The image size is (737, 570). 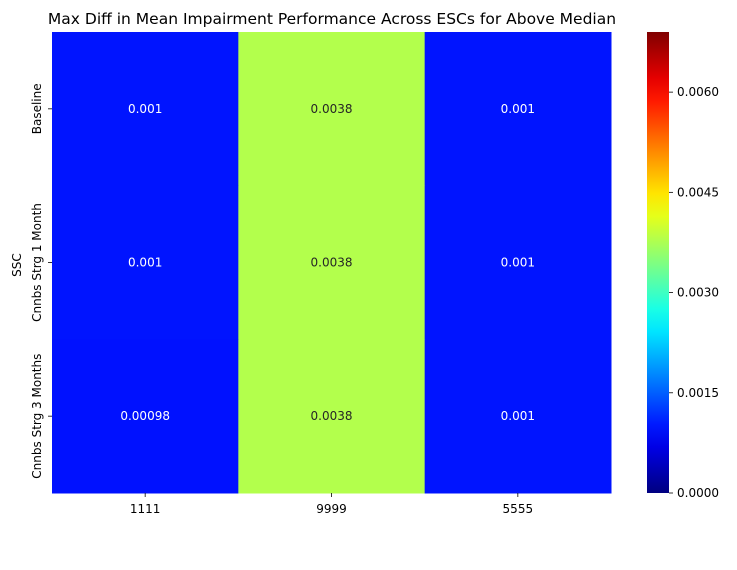 I want to click on colorbar: 0.0000 0.0015 0.0030 0.0045 0.0060, so click(x=683, y=266).